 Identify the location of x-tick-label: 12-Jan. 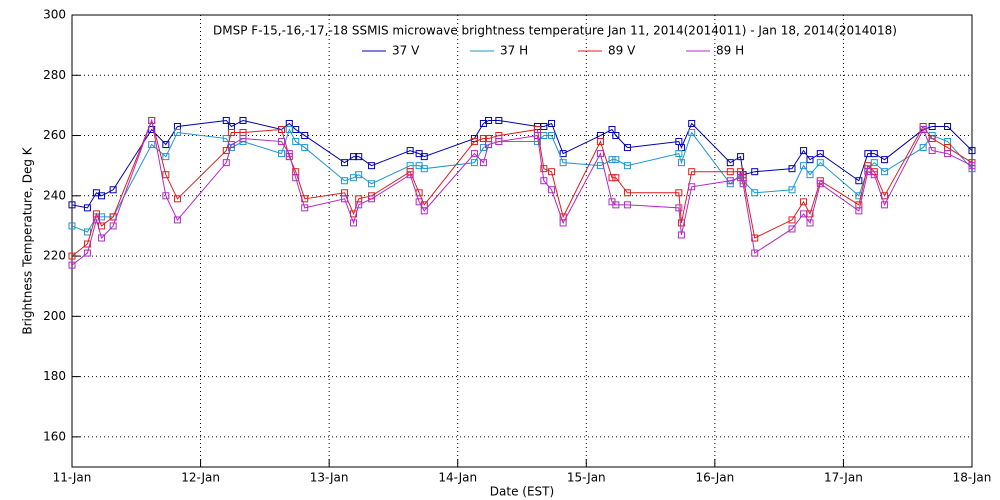
(200, 478).